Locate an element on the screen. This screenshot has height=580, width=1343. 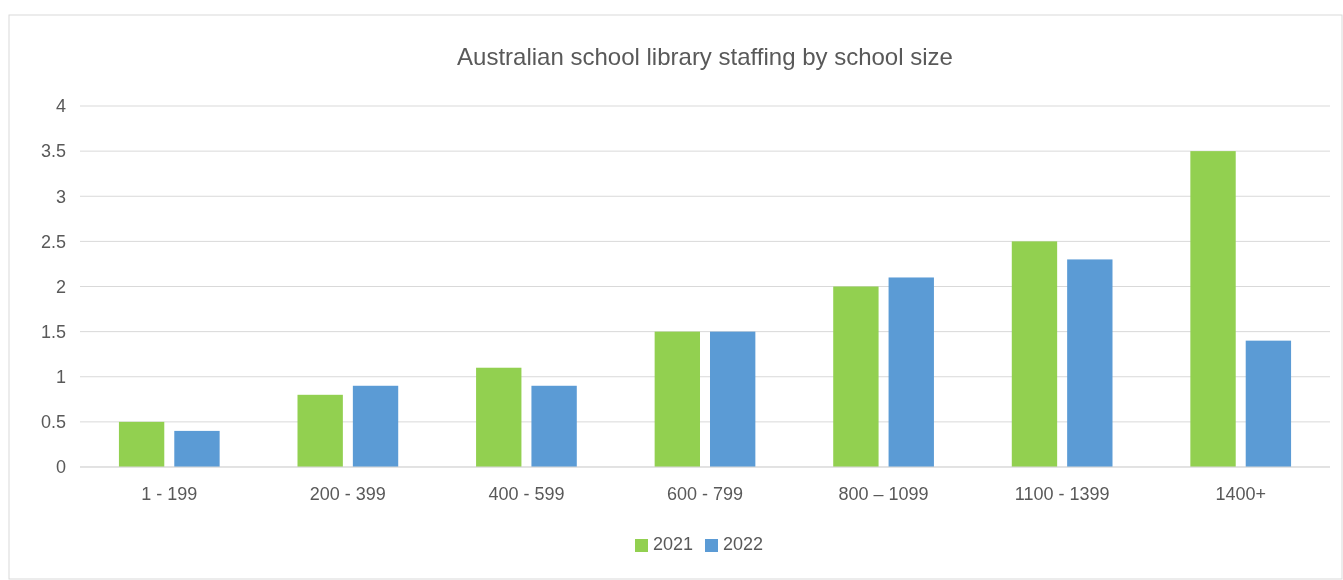
y-tick-label: 3.5 is located at coordinates (53, 151).